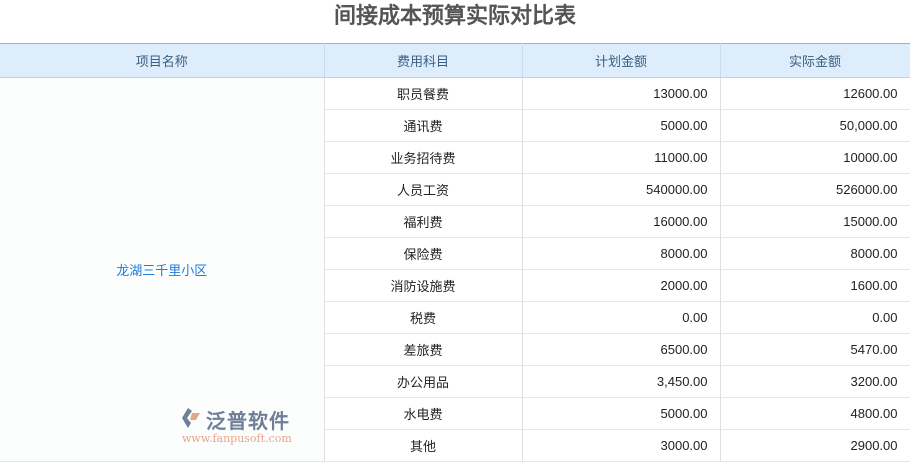 The width and height of the screenshot is (910, 462). Describe the element at coordinates (815, 221) in the screenshot. I see `actual-amount-cell: 15000.00` at that location.